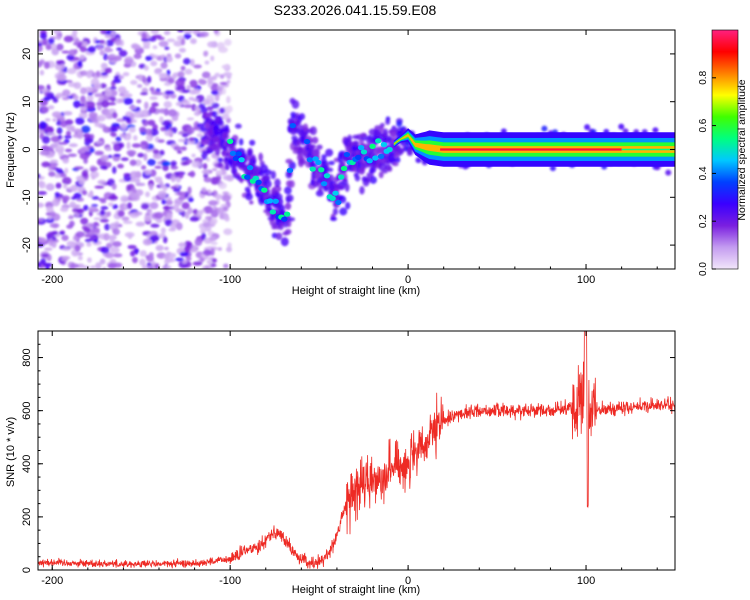  What do you see at coordinates (27, 357) in the screenshot?
I see `y-tick-label: 800` at bounding box center [27, 357].